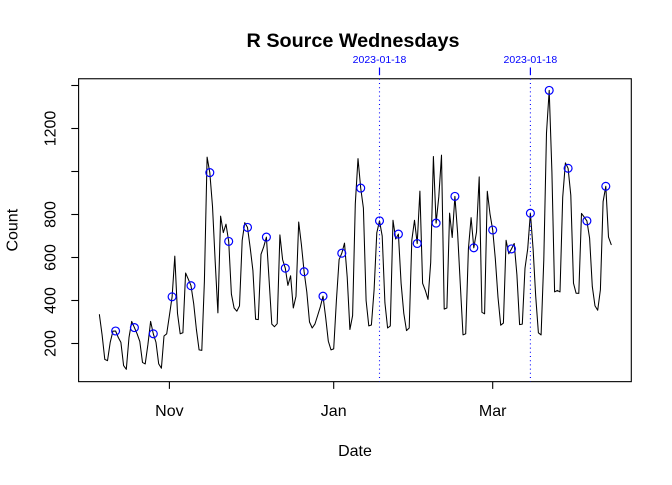 The height and width of the screenshot is (485, 672). I want to click on svg-text: Jan, so click(334, 411).